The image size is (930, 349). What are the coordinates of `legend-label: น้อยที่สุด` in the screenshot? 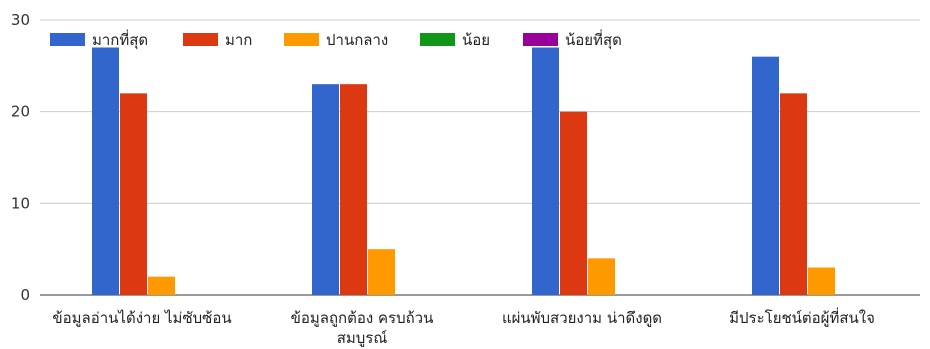 It's located at (593, 39).